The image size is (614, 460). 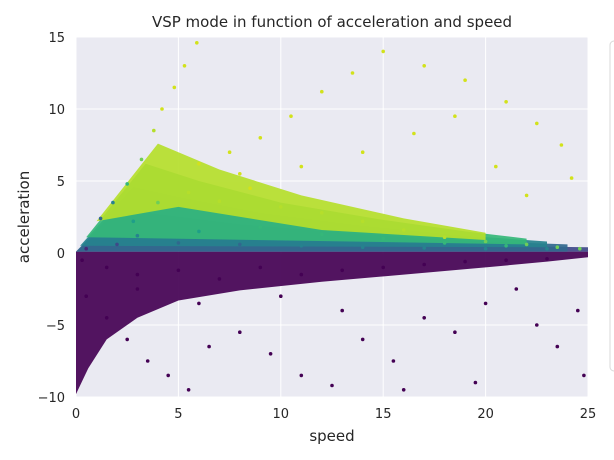 What do you see at coordinates (55, 326) in the screenshot?
I see `y-tick-label: −5` at bounding box center [55, 326].